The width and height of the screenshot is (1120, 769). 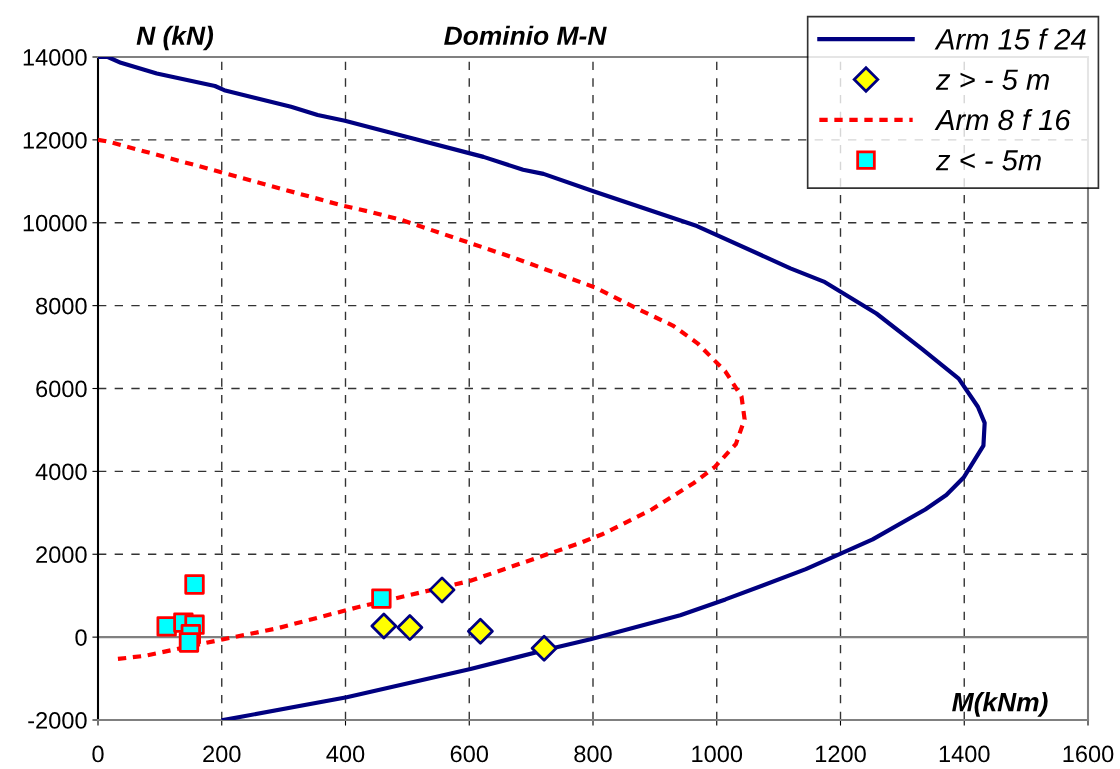 What do you see at coordinates (55, 57) in the screenshot?
I see `y-tick-label: 14000` at bounding box center [55, 57].